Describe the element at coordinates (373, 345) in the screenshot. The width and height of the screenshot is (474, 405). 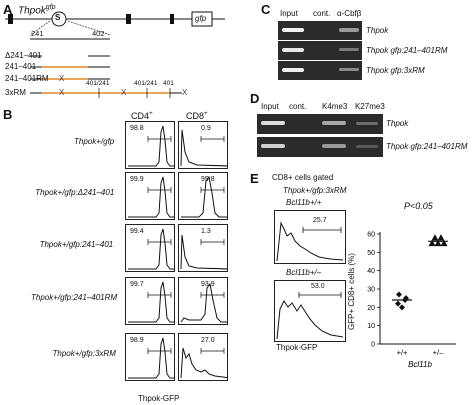
I see `y-tick-label: 0` at that location.